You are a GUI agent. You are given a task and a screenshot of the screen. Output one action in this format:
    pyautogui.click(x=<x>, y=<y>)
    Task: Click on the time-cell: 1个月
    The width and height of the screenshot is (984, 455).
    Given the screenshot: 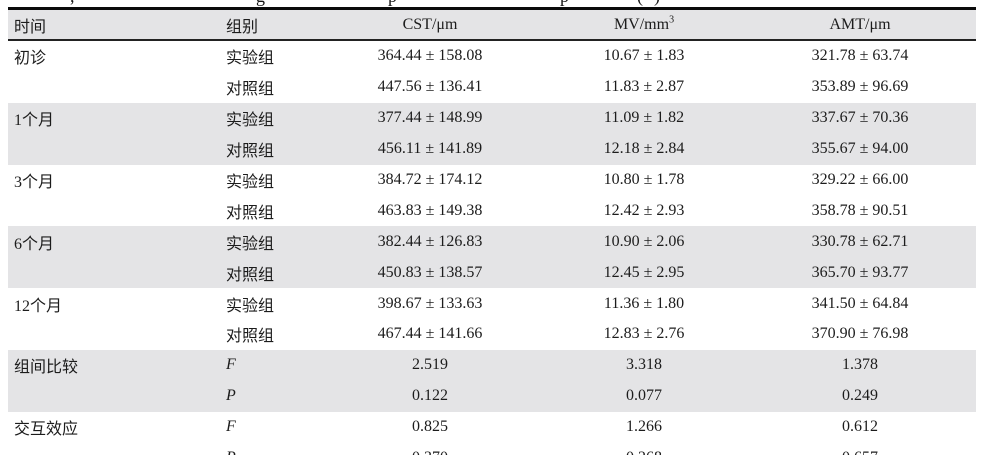 What is the action you would take?
    pyautogui.click(x=109, y=118)
    